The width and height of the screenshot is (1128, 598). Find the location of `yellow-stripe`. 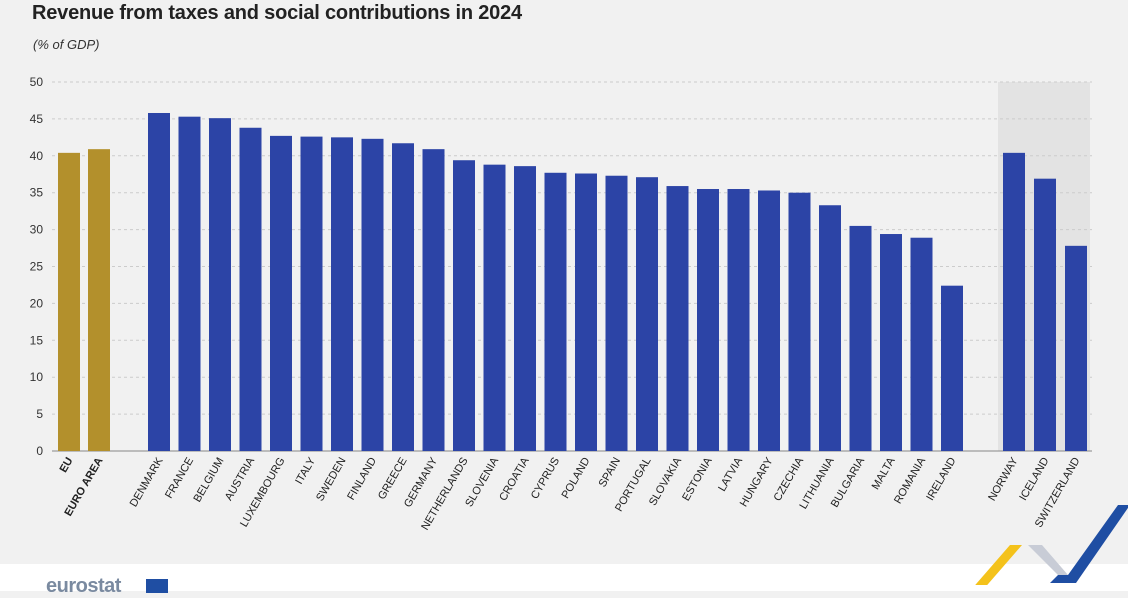

yellow-stripe is located at coordinates (998, 565).